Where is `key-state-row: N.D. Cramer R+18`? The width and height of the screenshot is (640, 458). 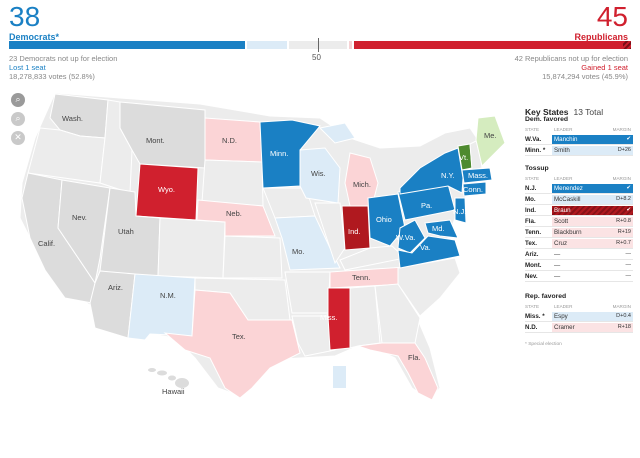
key-state-row: N.D. Cramer R+18 is located at coordinates (579, 328).